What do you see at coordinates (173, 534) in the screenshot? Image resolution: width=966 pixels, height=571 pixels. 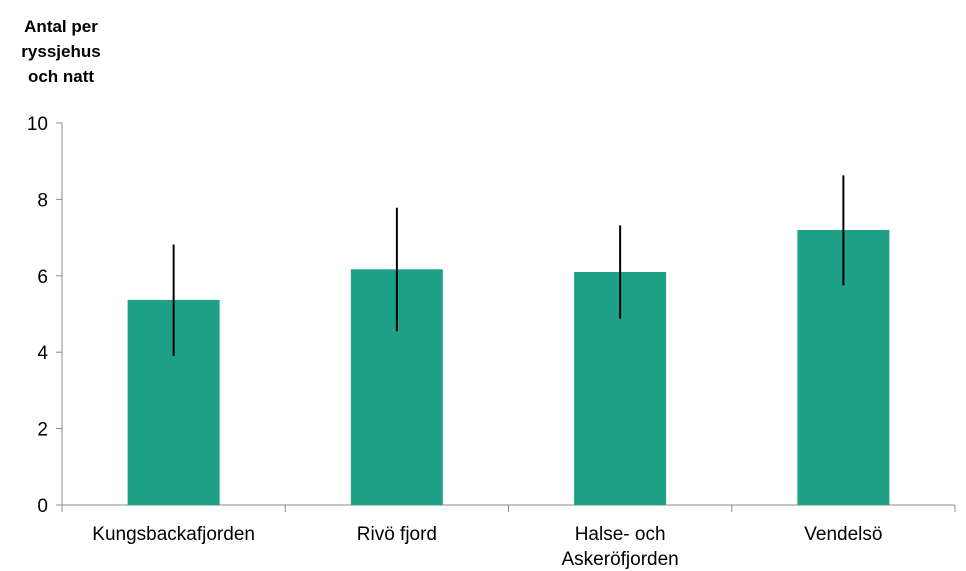 I see `x-tick-label: Kungsbackafjorden` at bounding box center [173, 534].